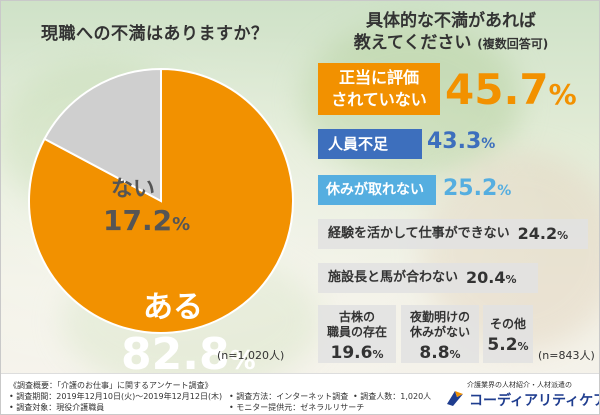  I want to click on reason-value: 5.2%, so click(508, 345).